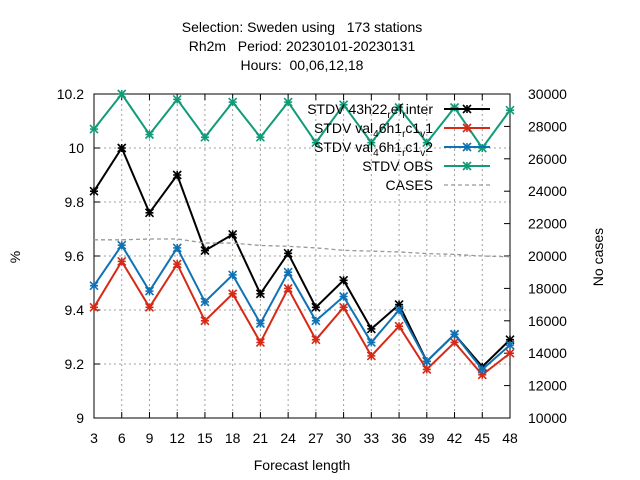  I want to click on y-axis: 9 9.2 9.4 9.6 9.8 10 10.2, so click(78, 256).